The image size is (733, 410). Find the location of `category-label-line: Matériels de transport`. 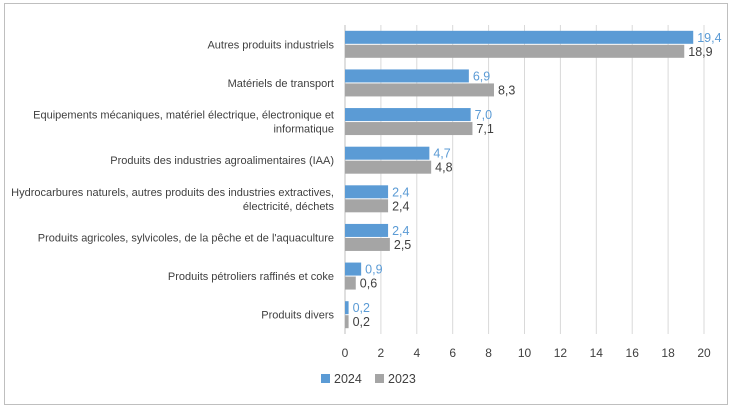

category-label-line: Matériels de transport is located at coordinates (281, 84).